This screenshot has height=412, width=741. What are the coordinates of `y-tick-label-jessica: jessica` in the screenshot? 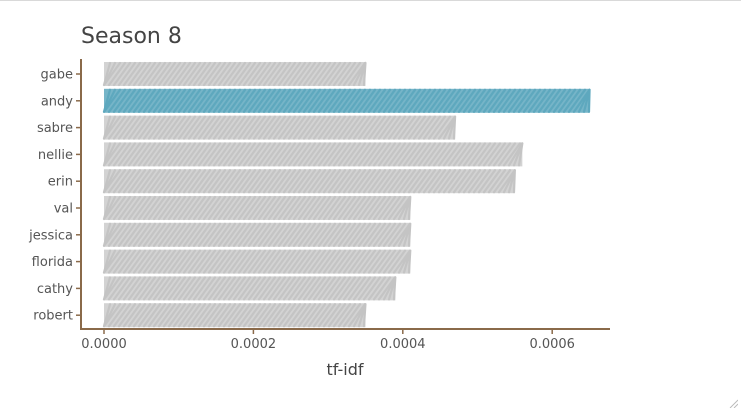 It's located at (50, 235).